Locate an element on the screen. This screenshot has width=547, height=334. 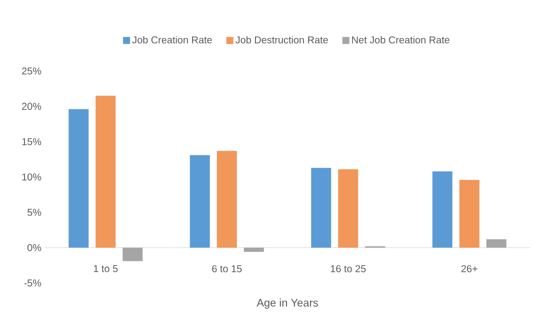
y-tick-label: 10% is located at coordinates (32, 177).